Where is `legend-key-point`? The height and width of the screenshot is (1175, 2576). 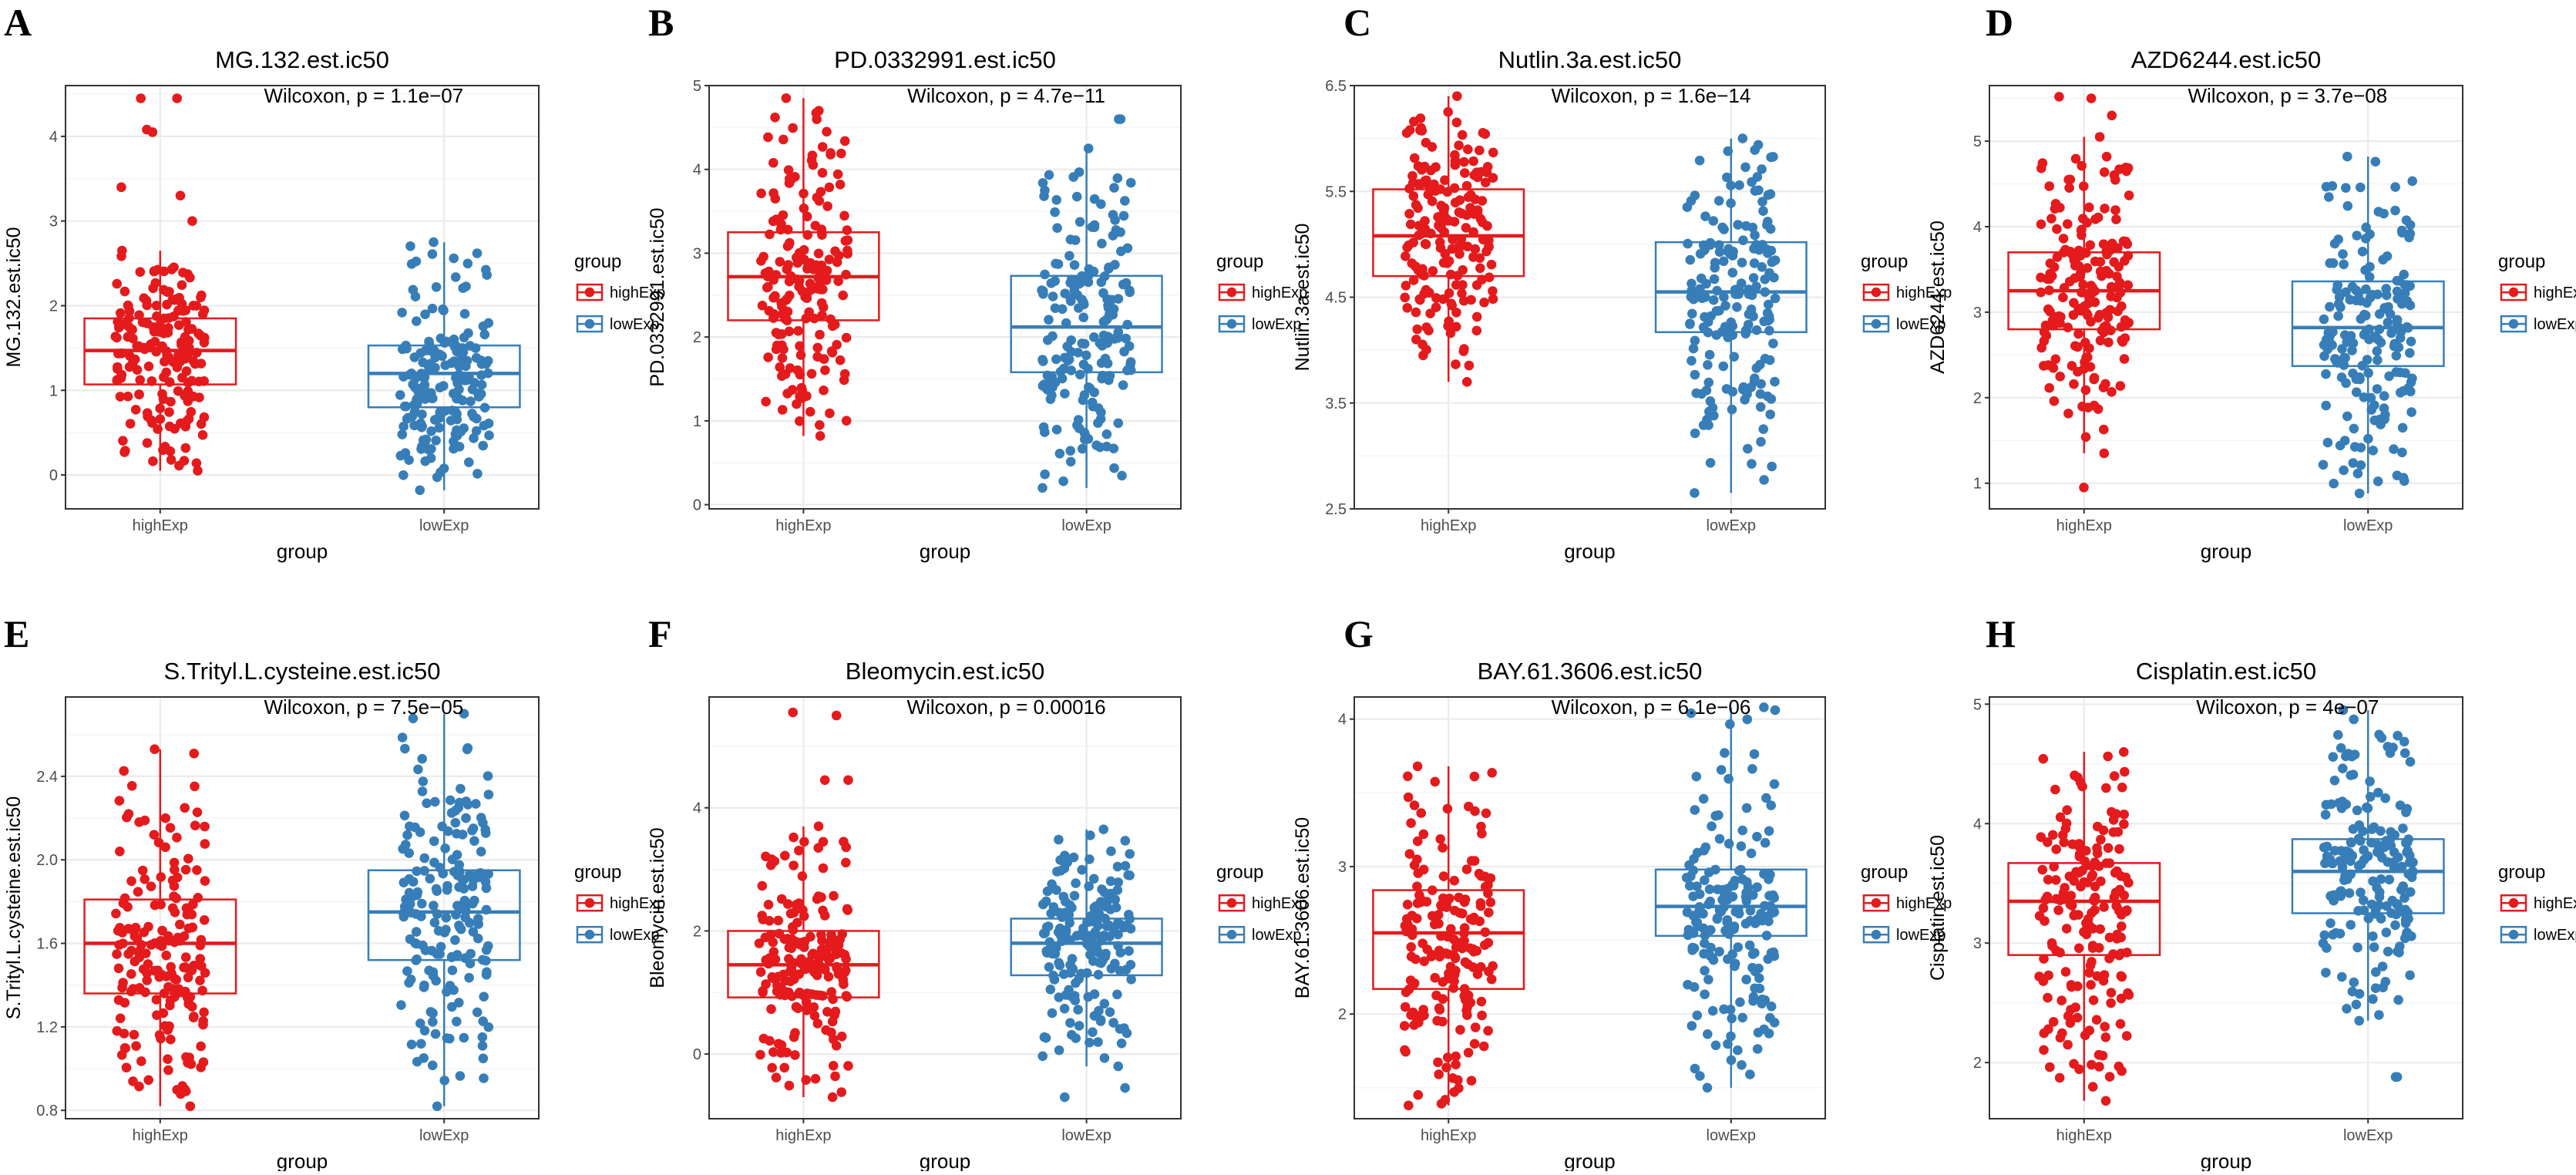 legend-key-point is located at coordinates (1876, 902).